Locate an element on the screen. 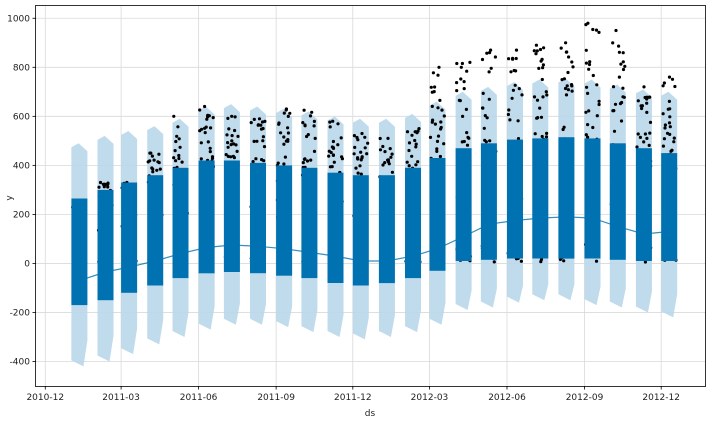 The height and width of the screenshot is (424, 712). y-tick-label: 600 is located at coordinates (21, 117).